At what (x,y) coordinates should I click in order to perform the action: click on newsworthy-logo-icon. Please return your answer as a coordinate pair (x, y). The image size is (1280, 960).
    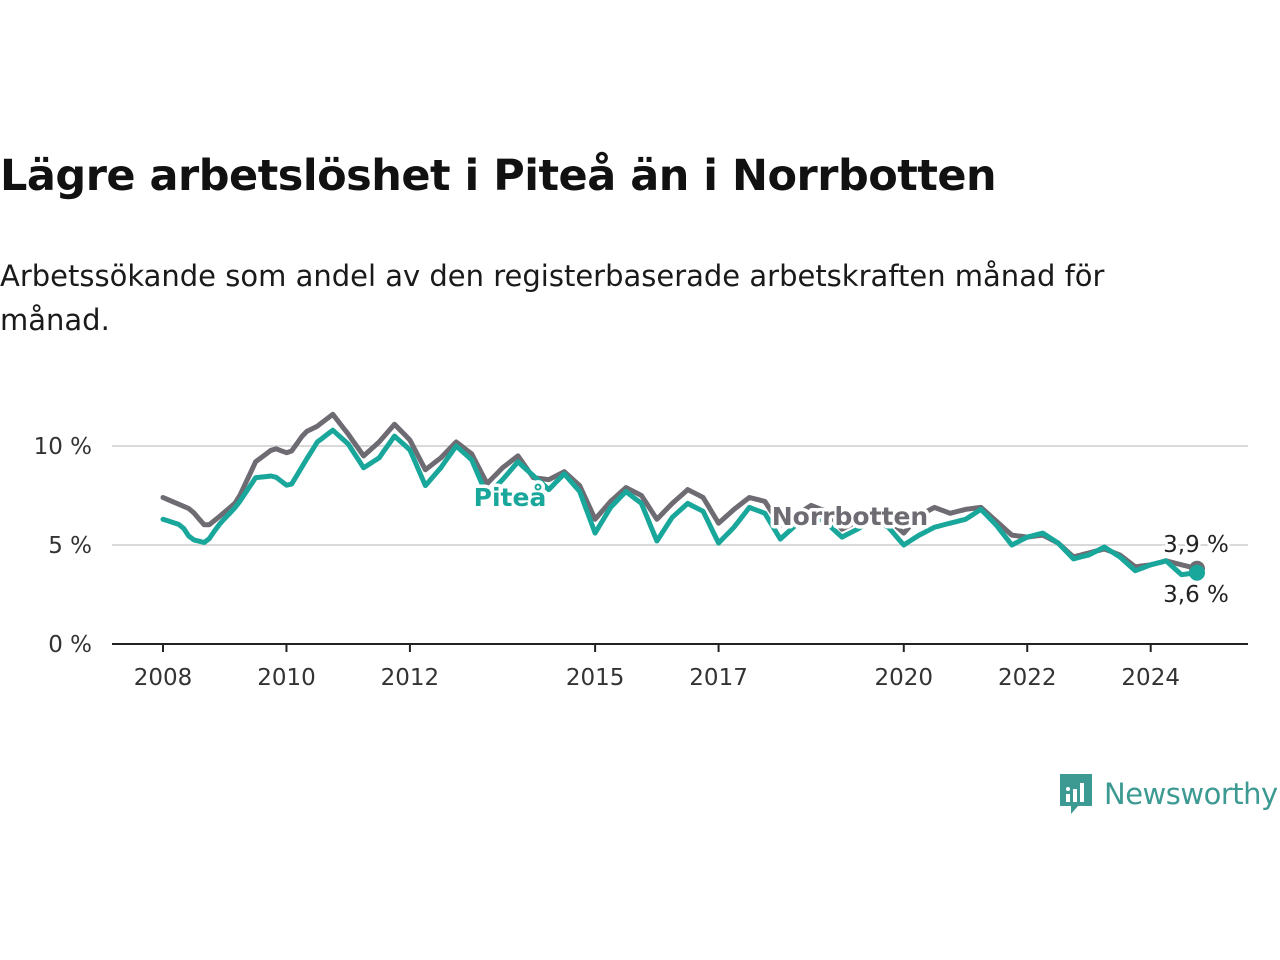
    Looking at the image, I should click on (1076, 794).